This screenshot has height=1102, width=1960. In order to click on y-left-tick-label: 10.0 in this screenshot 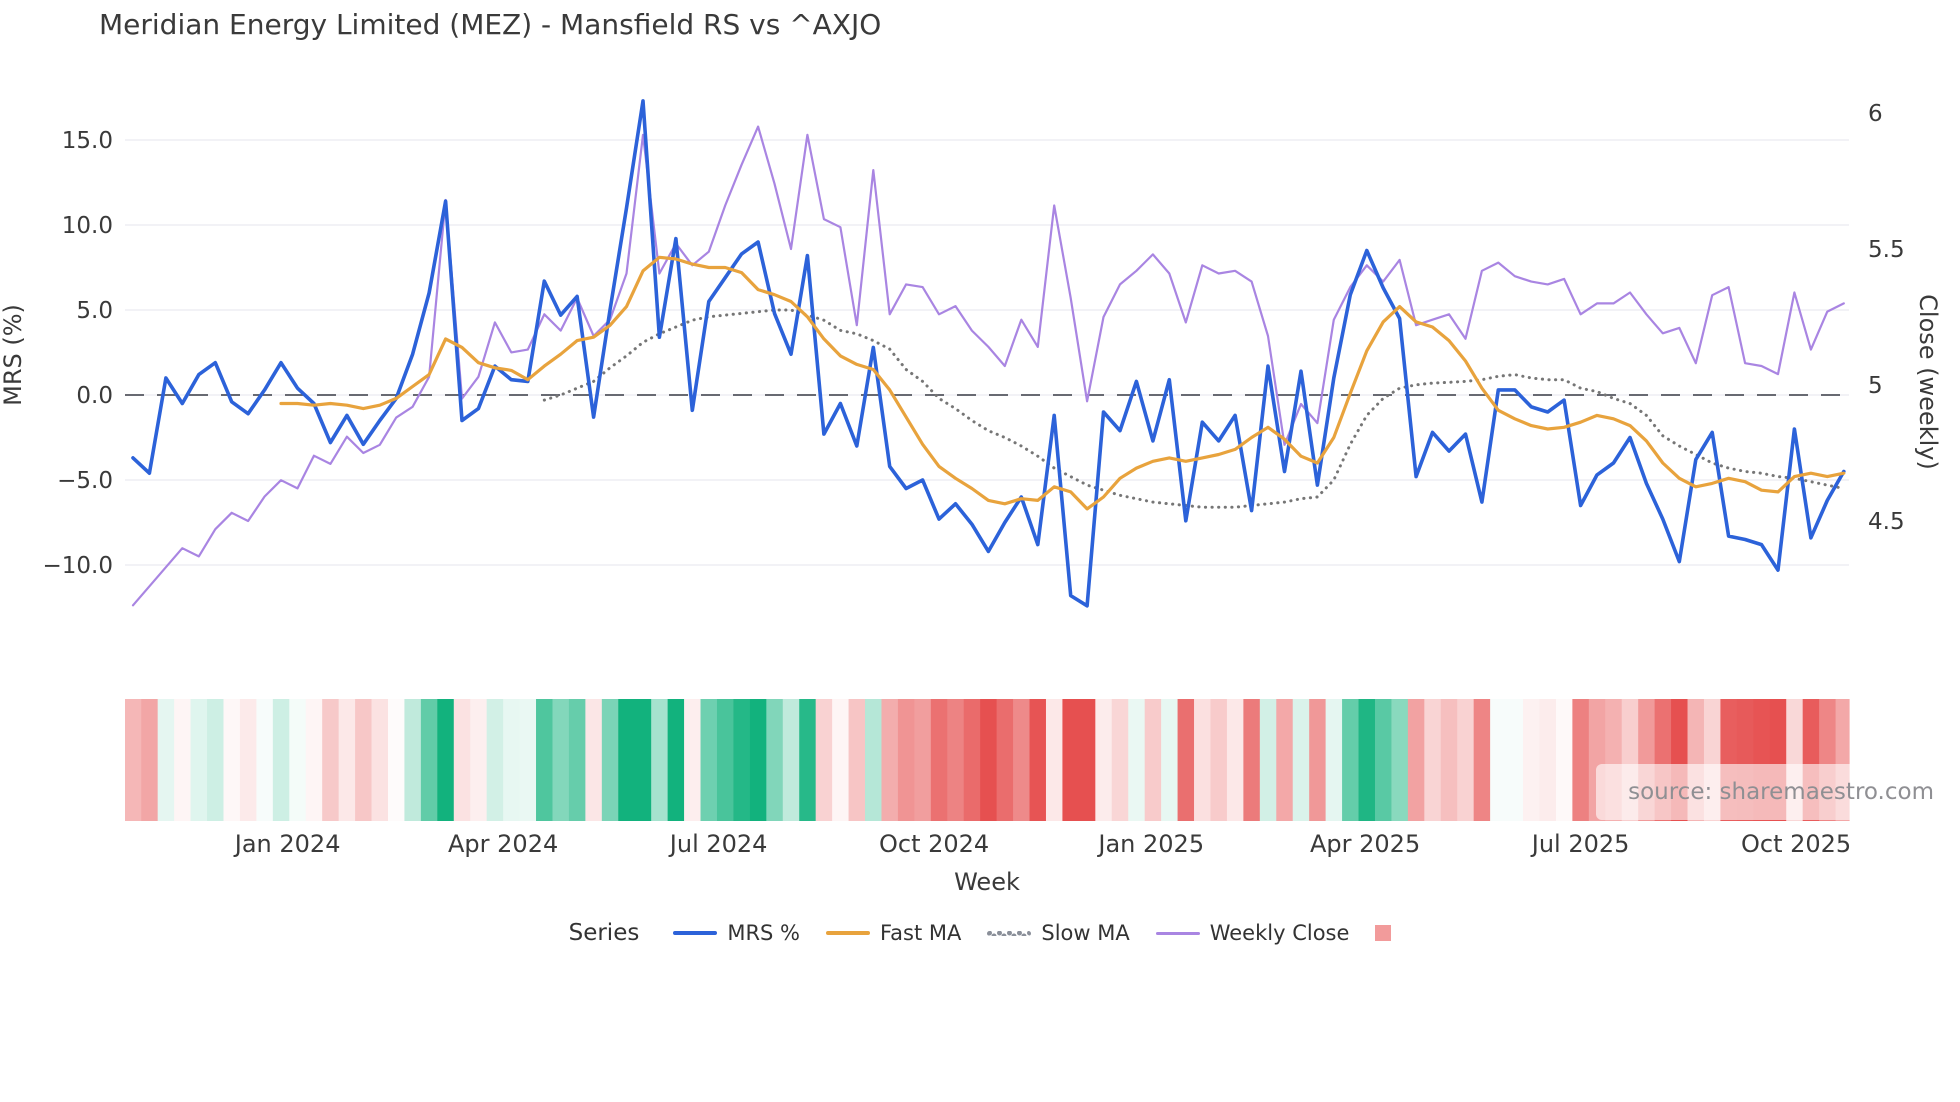, I will do `click(87, 226)`.